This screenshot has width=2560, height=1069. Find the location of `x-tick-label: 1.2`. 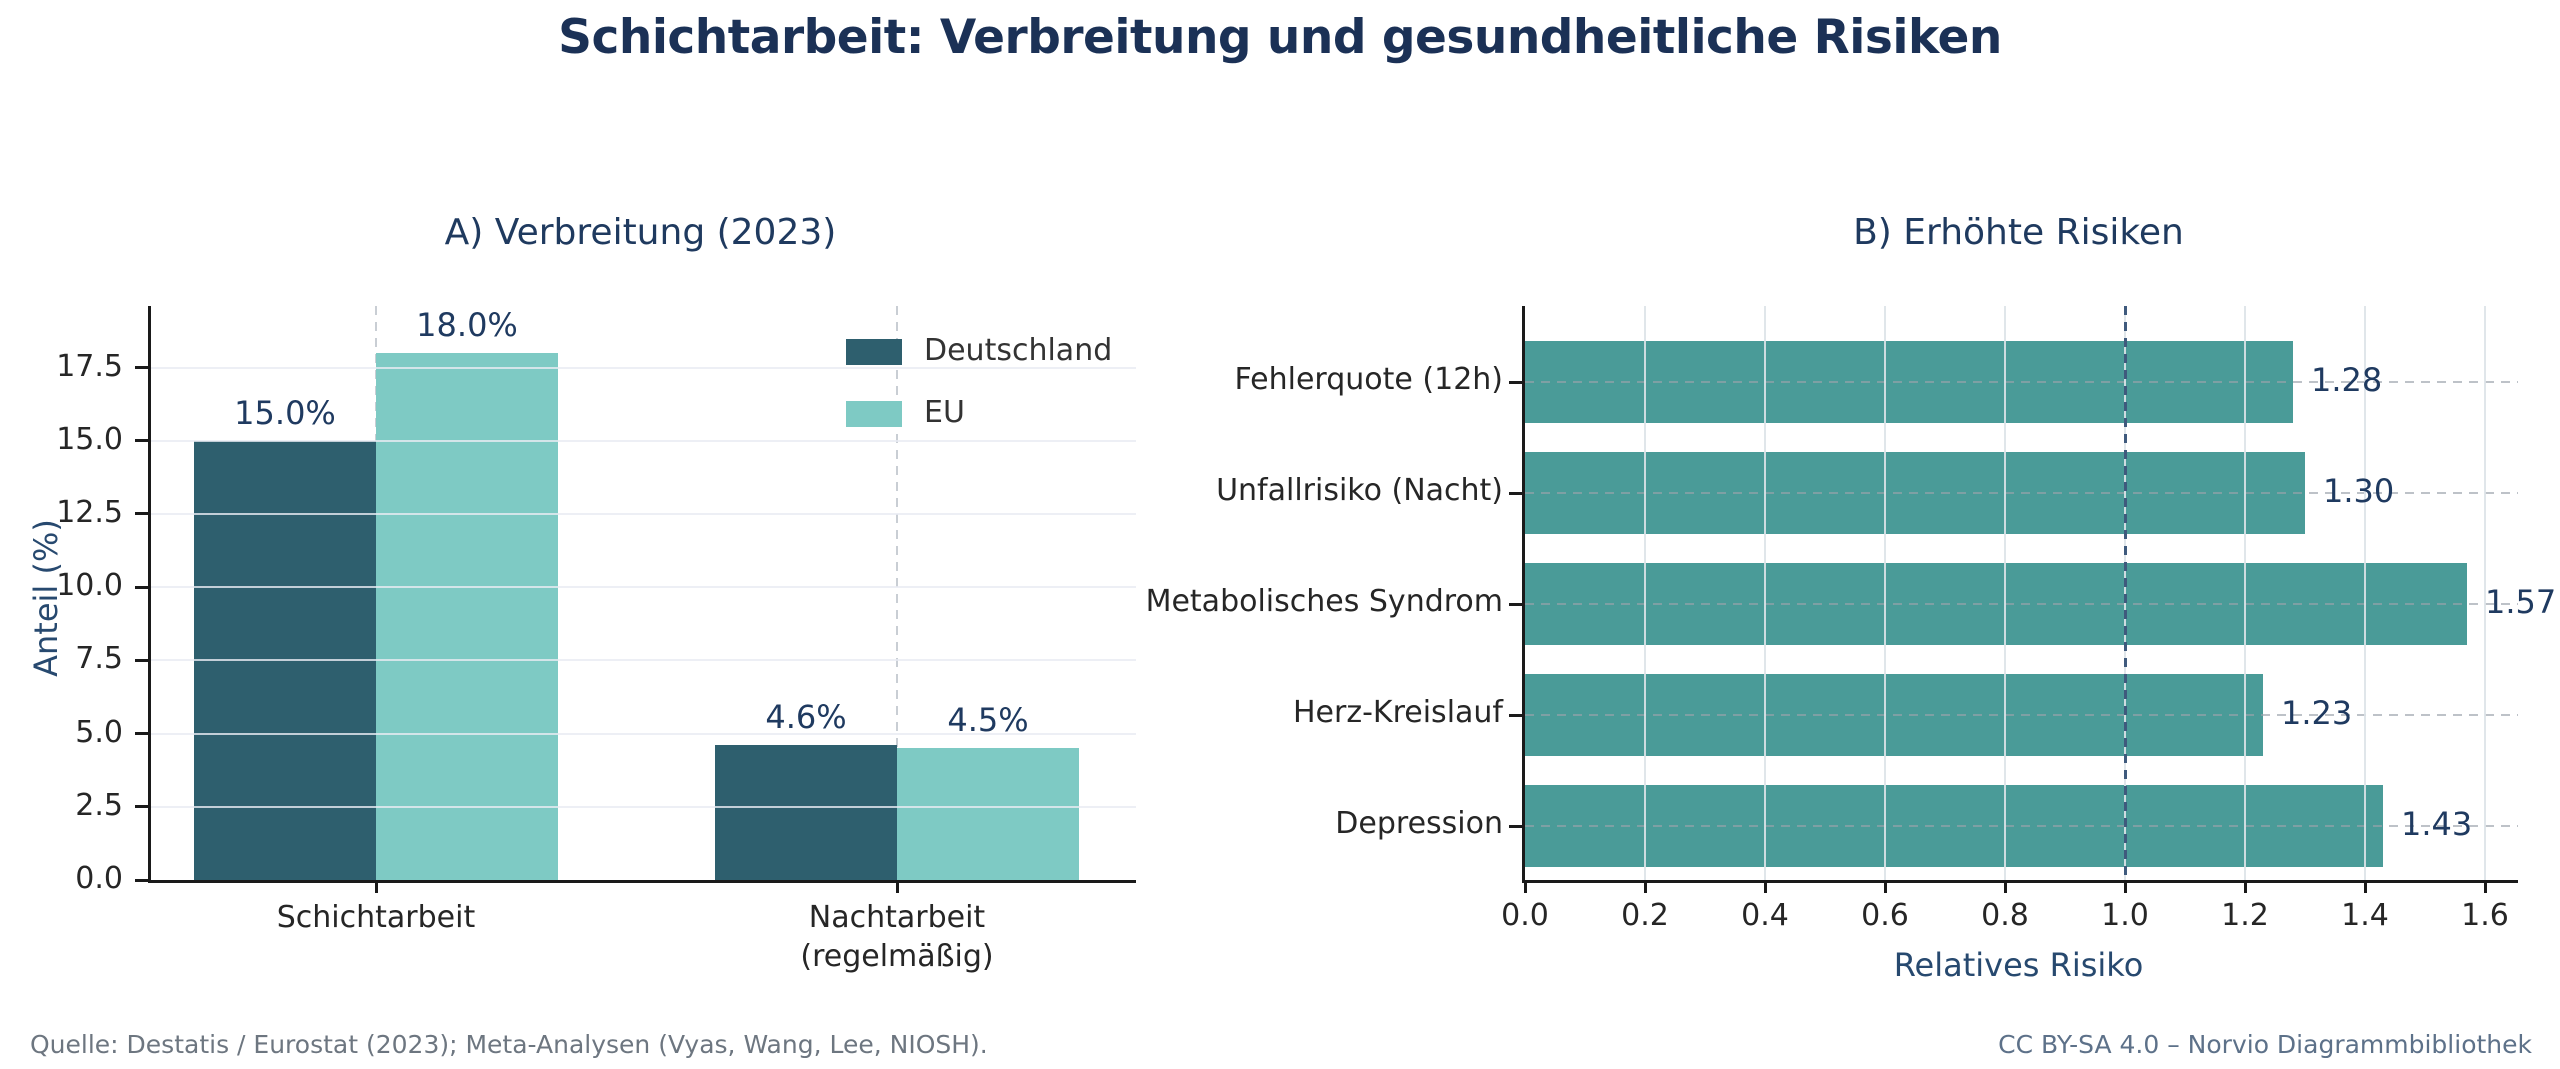

x-tick-label: 1.2 is located at coordinates (2245, 915).